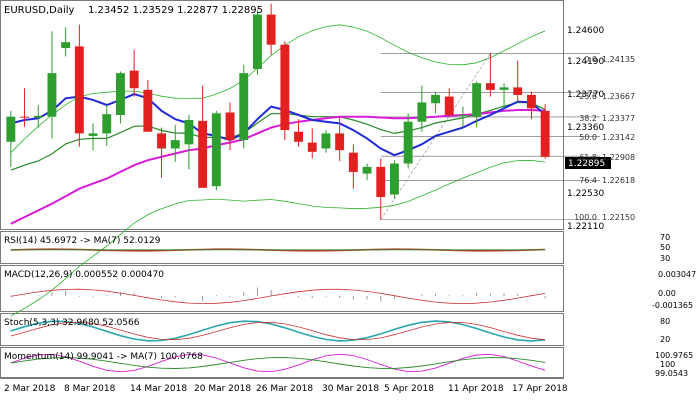  I want to click on momentum-ma-line, so click(278, 363).